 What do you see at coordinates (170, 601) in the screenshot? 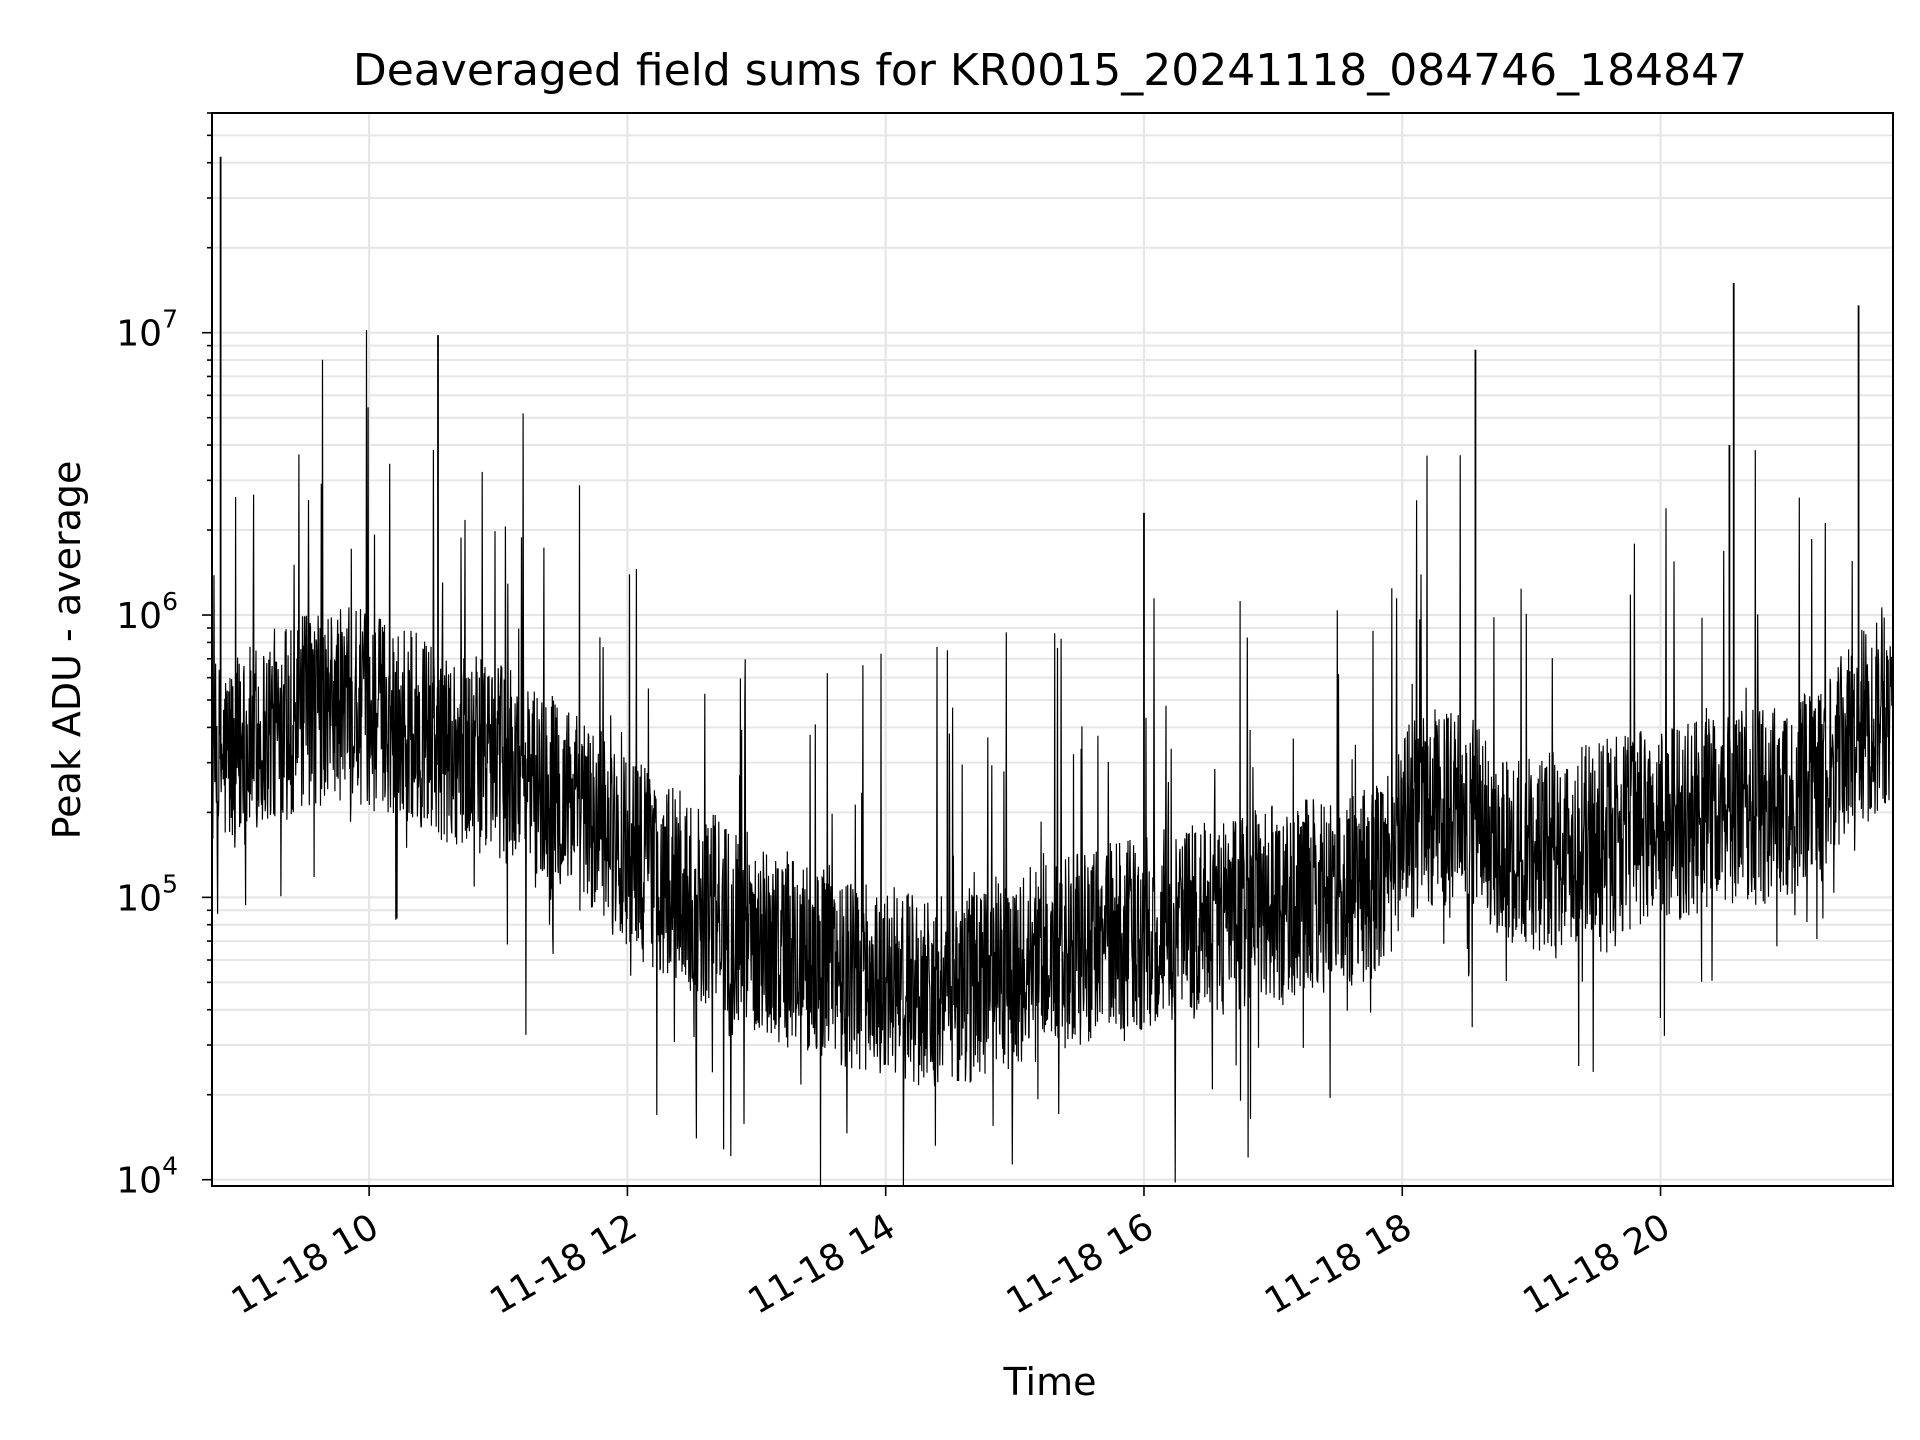
I see `y-tick-exponent: 6` at bounding box center [170, 601].